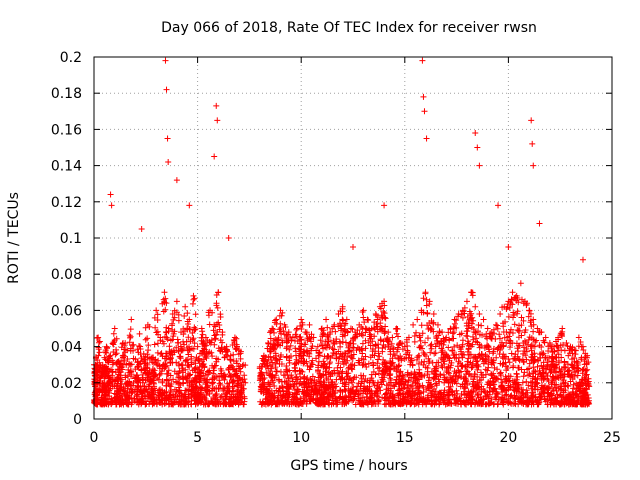 This screenshot has height=480, width=640. Describe the element at coordinates (66, 275) in the screenshot. I see `y-tick-label: 0.08` at that location.